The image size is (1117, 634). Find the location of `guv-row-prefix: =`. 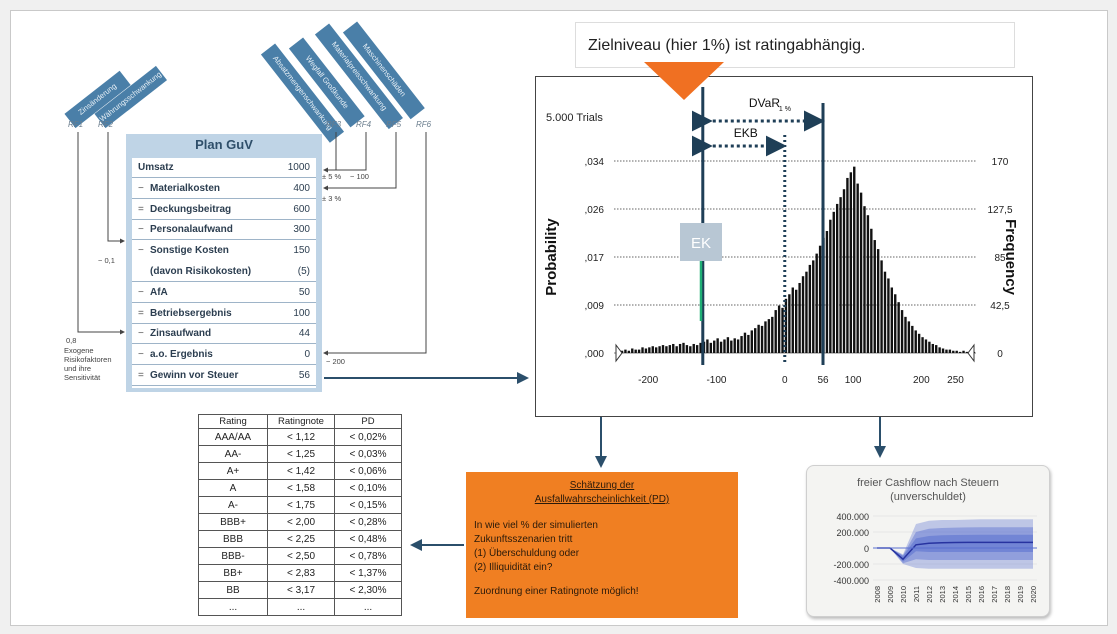

guv-row-prefix: = is located at coordinates (141, 209).